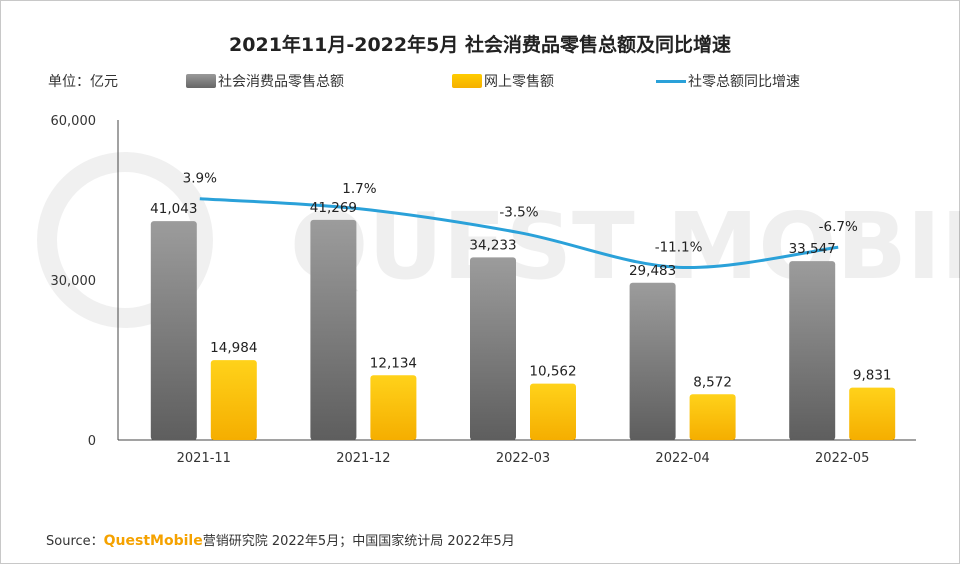 This screenshot has height=564, width=960. I want to click on legend-total-swatch, so click(201, 81).